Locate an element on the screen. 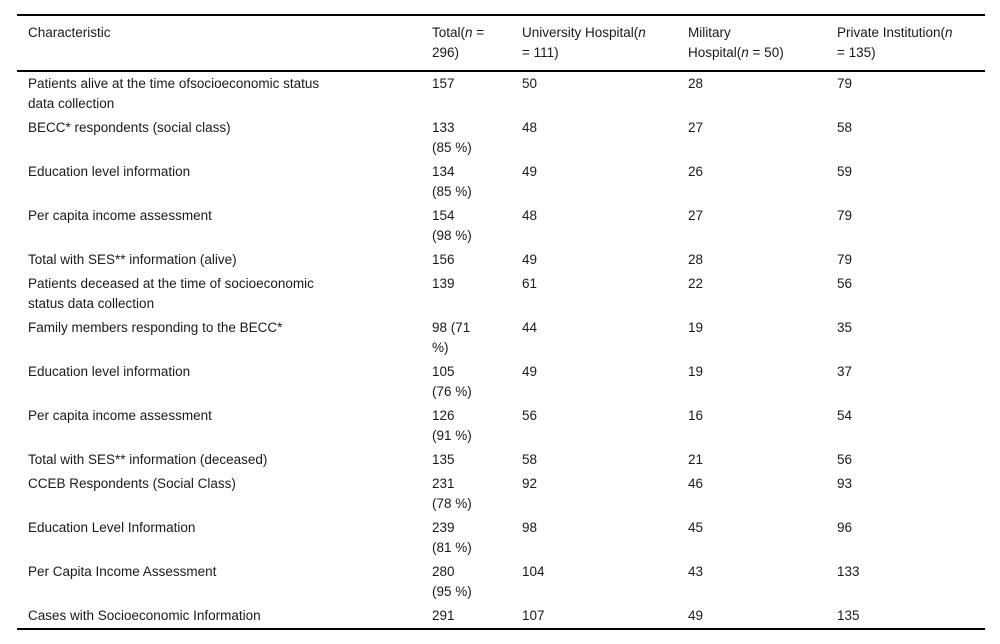 Image resolution: width=1000 pixels, height=644 pixels. header-label: = 135) is located at coordinates (856, 52).